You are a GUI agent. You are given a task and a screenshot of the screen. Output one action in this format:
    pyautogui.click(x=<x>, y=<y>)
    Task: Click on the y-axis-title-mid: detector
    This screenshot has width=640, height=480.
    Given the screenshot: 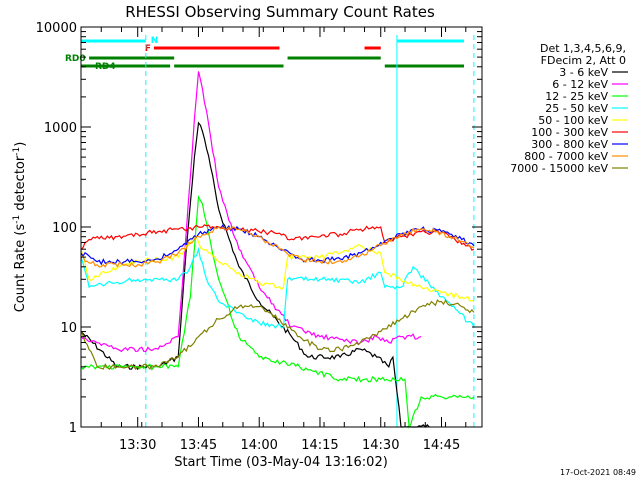 What is the action you would take?
    pyautogui.click(x=20, y=185)
    